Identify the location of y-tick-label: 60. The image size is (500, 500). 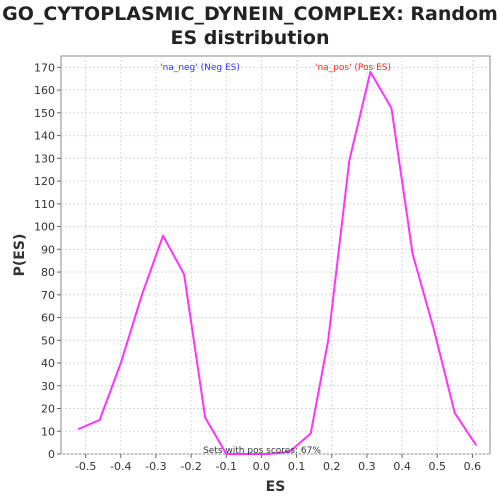
(48, 318).